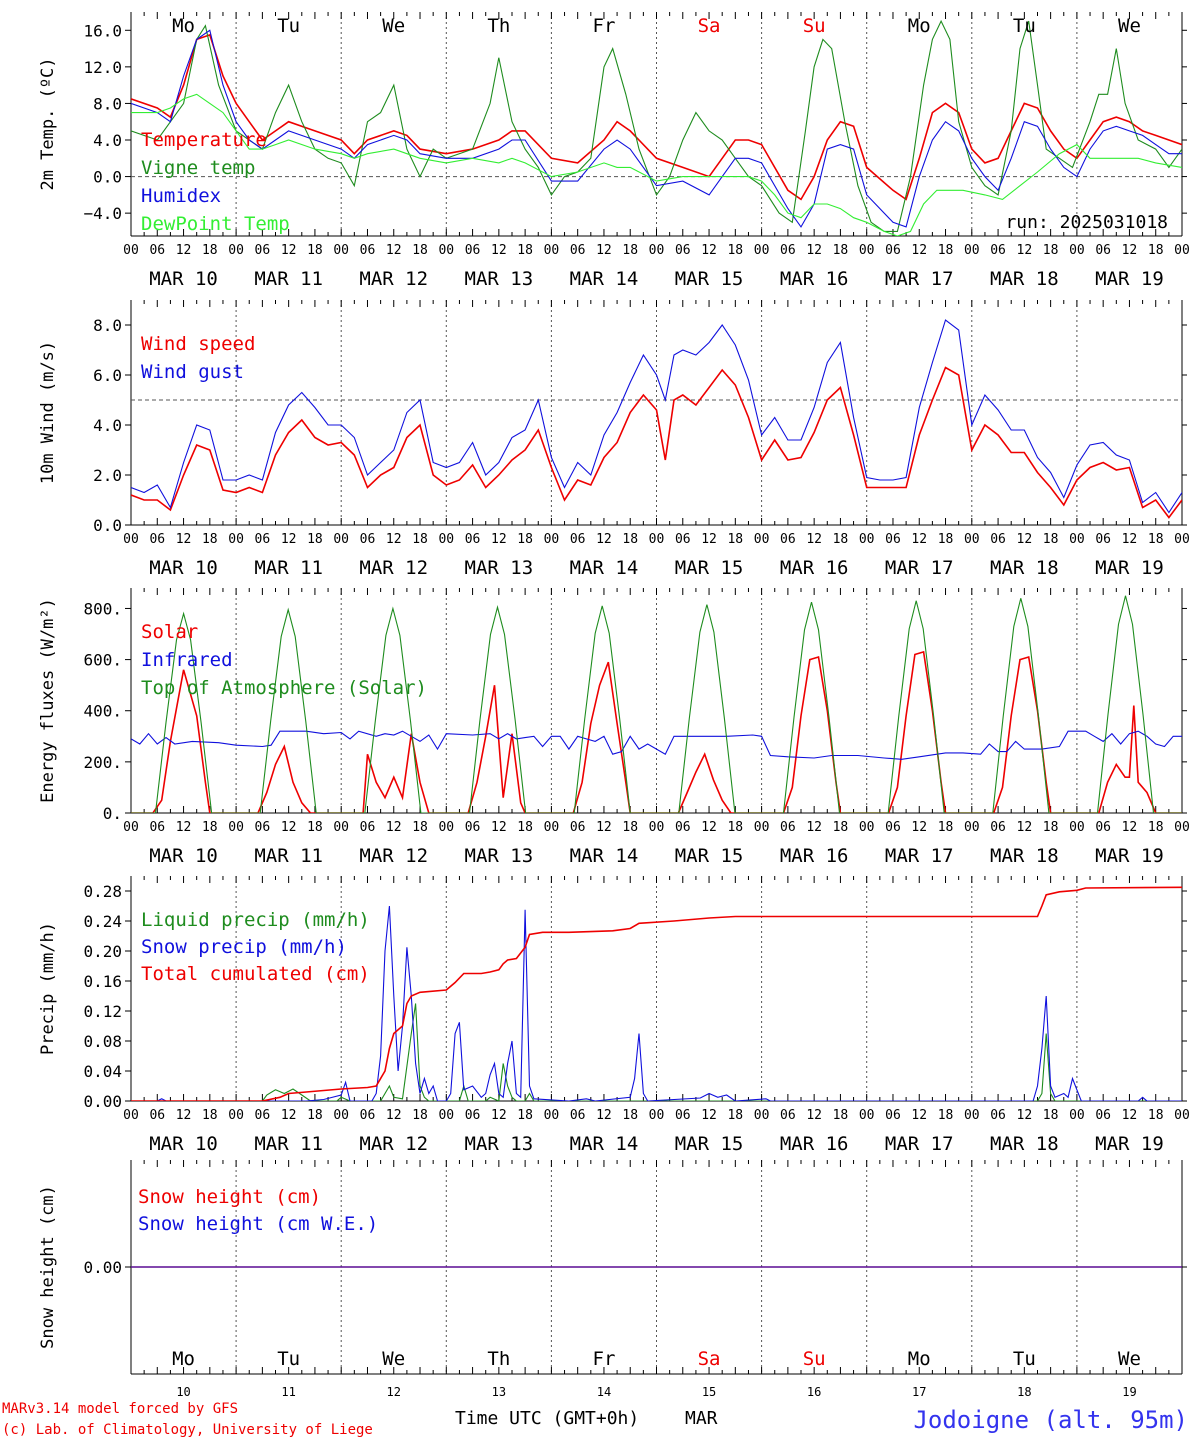 The height and width of the screenshot is (1440, 1194). I want to click on date-label: MAR 12, so click(393, 1144).